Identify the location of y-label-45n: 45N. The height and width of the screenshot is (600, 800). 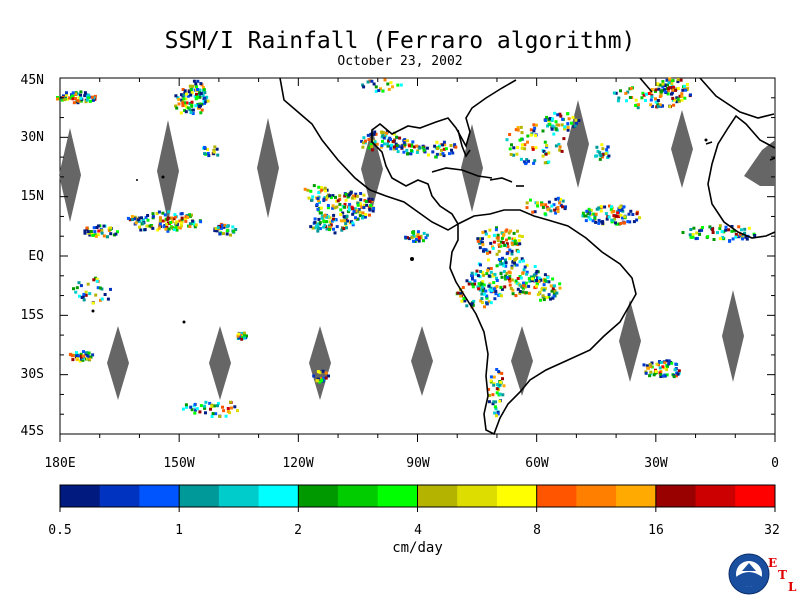
(32, 80).